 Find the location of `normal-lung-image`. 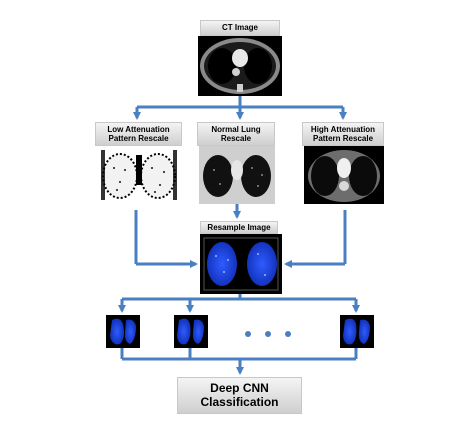

normal-lung-image is located at coordinates (237, 175).